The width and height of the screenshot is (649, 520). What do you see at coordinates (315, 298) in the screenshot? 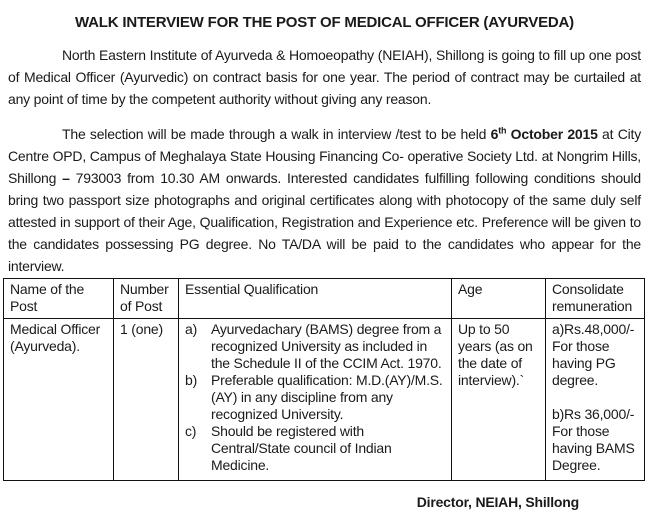
I see `header-essential-qualification: Essential Qualification` at bounding box center [315, 298].